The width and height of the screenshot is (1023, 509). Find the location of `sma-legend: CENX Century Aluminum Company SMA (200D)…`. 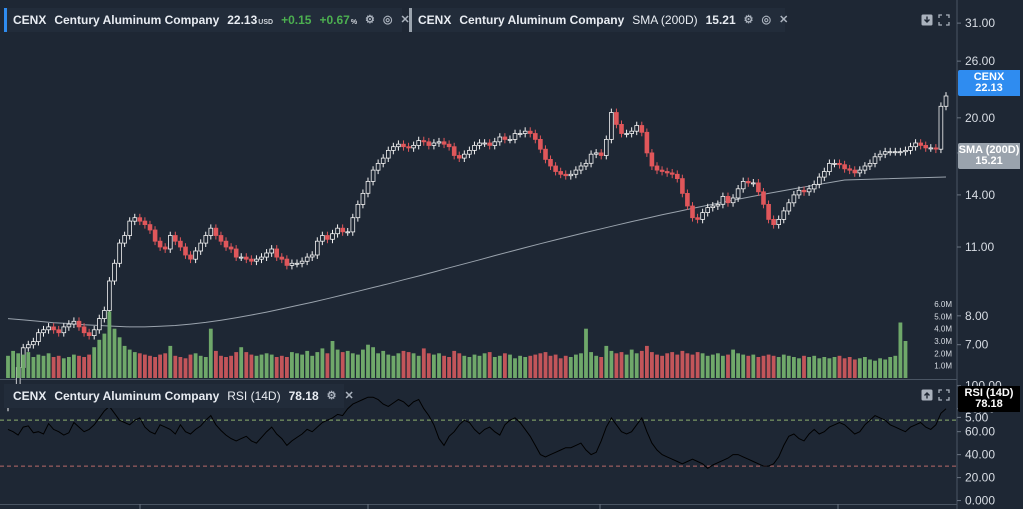

sma-legend: CENX Century Aluminum Company SMA (200D)… is located at coordinates (599, 20).